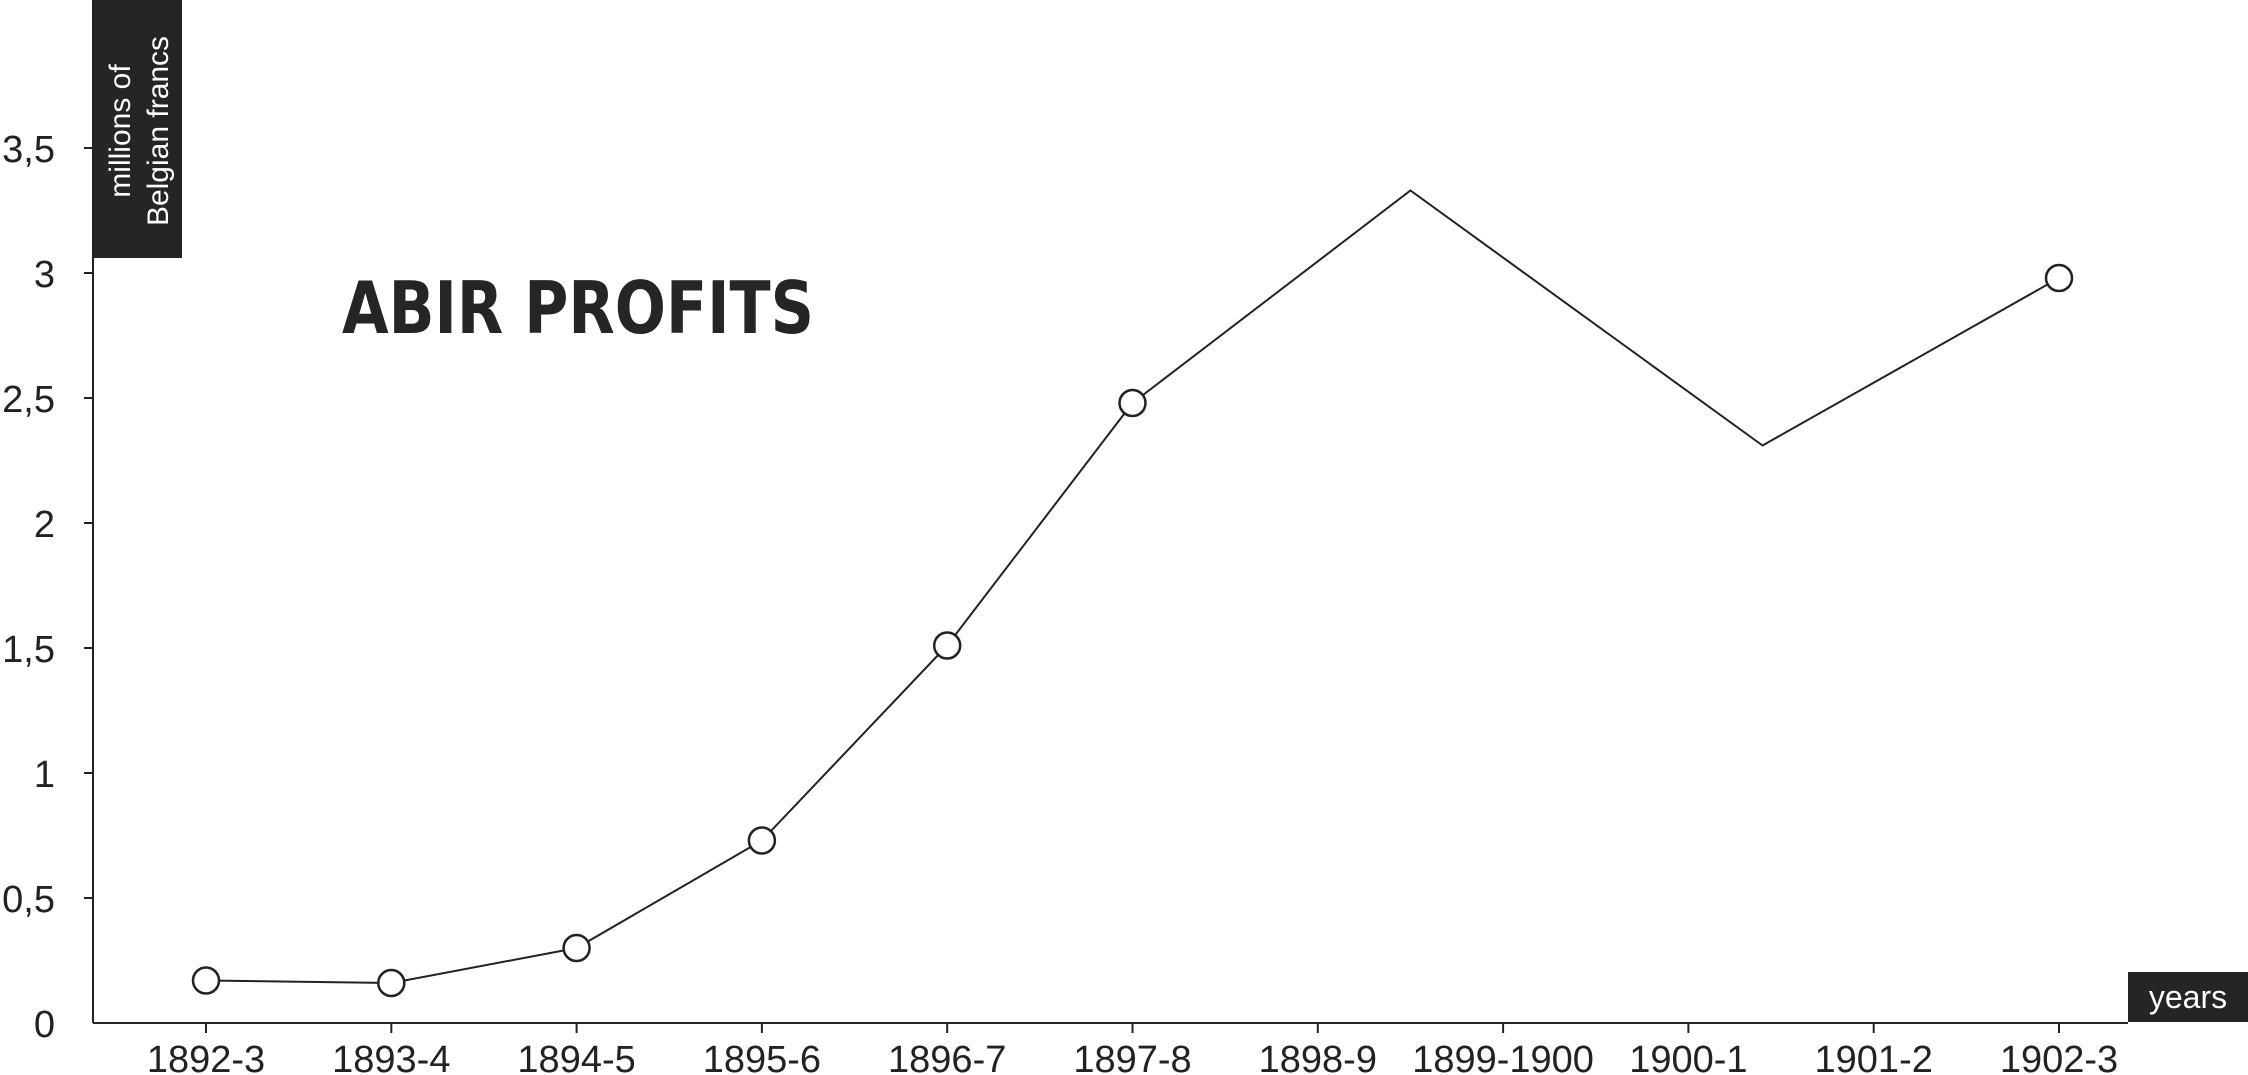 This screenshot has width=2248, height=1075. Describe the element at coordinates (28, 150) in the screenshot. I see `y-tick-label: 3,5` at that location.